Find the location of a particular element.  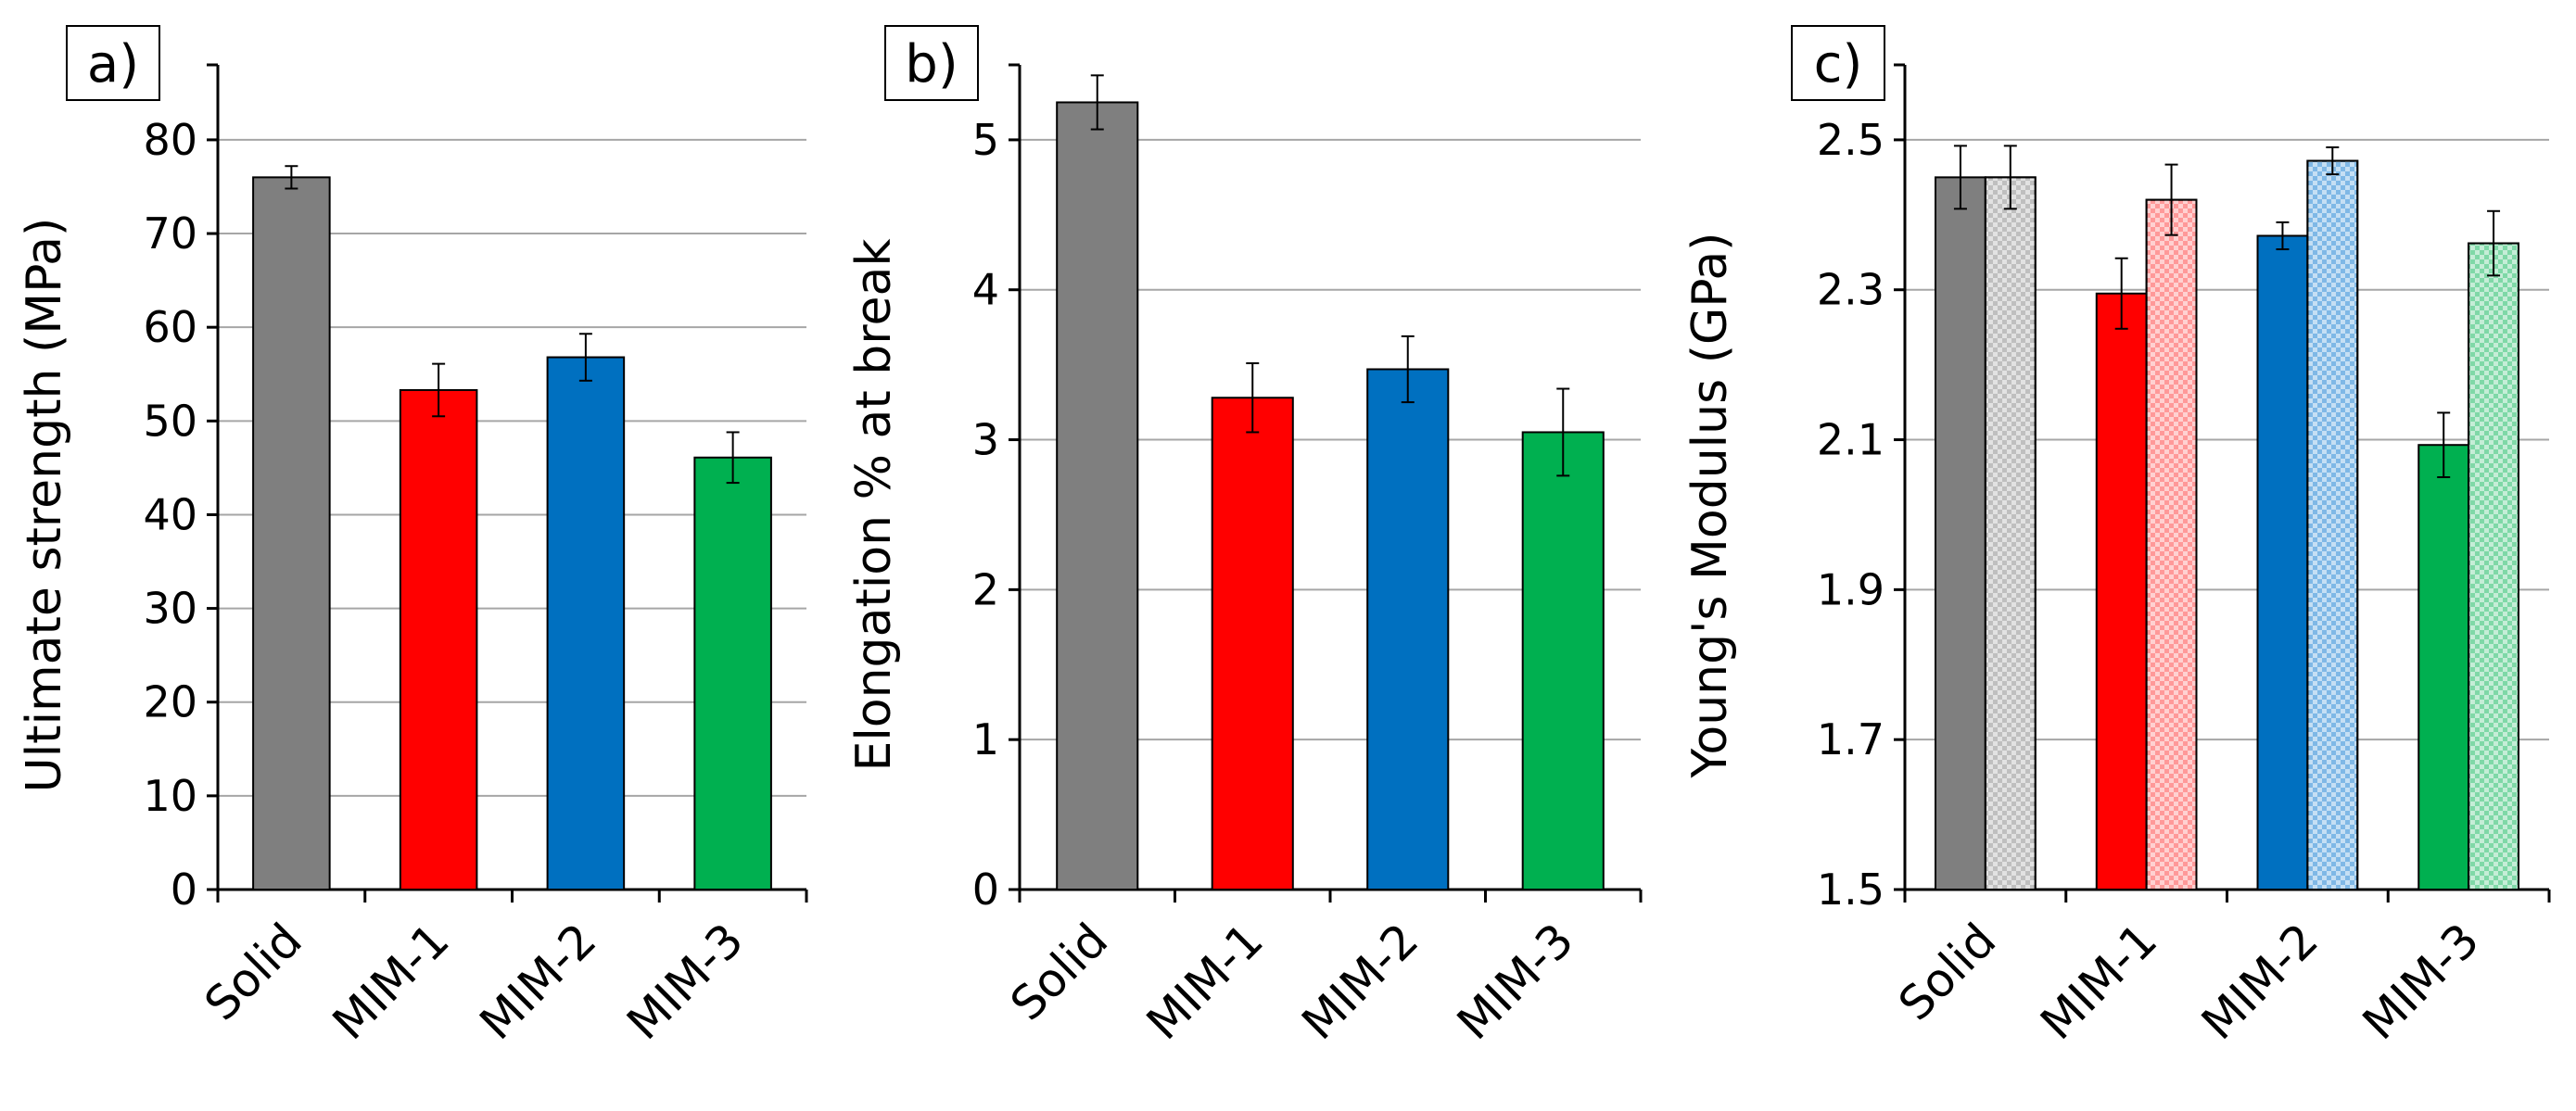

y-tick-label: 2 is located at coordinates (986, 589).